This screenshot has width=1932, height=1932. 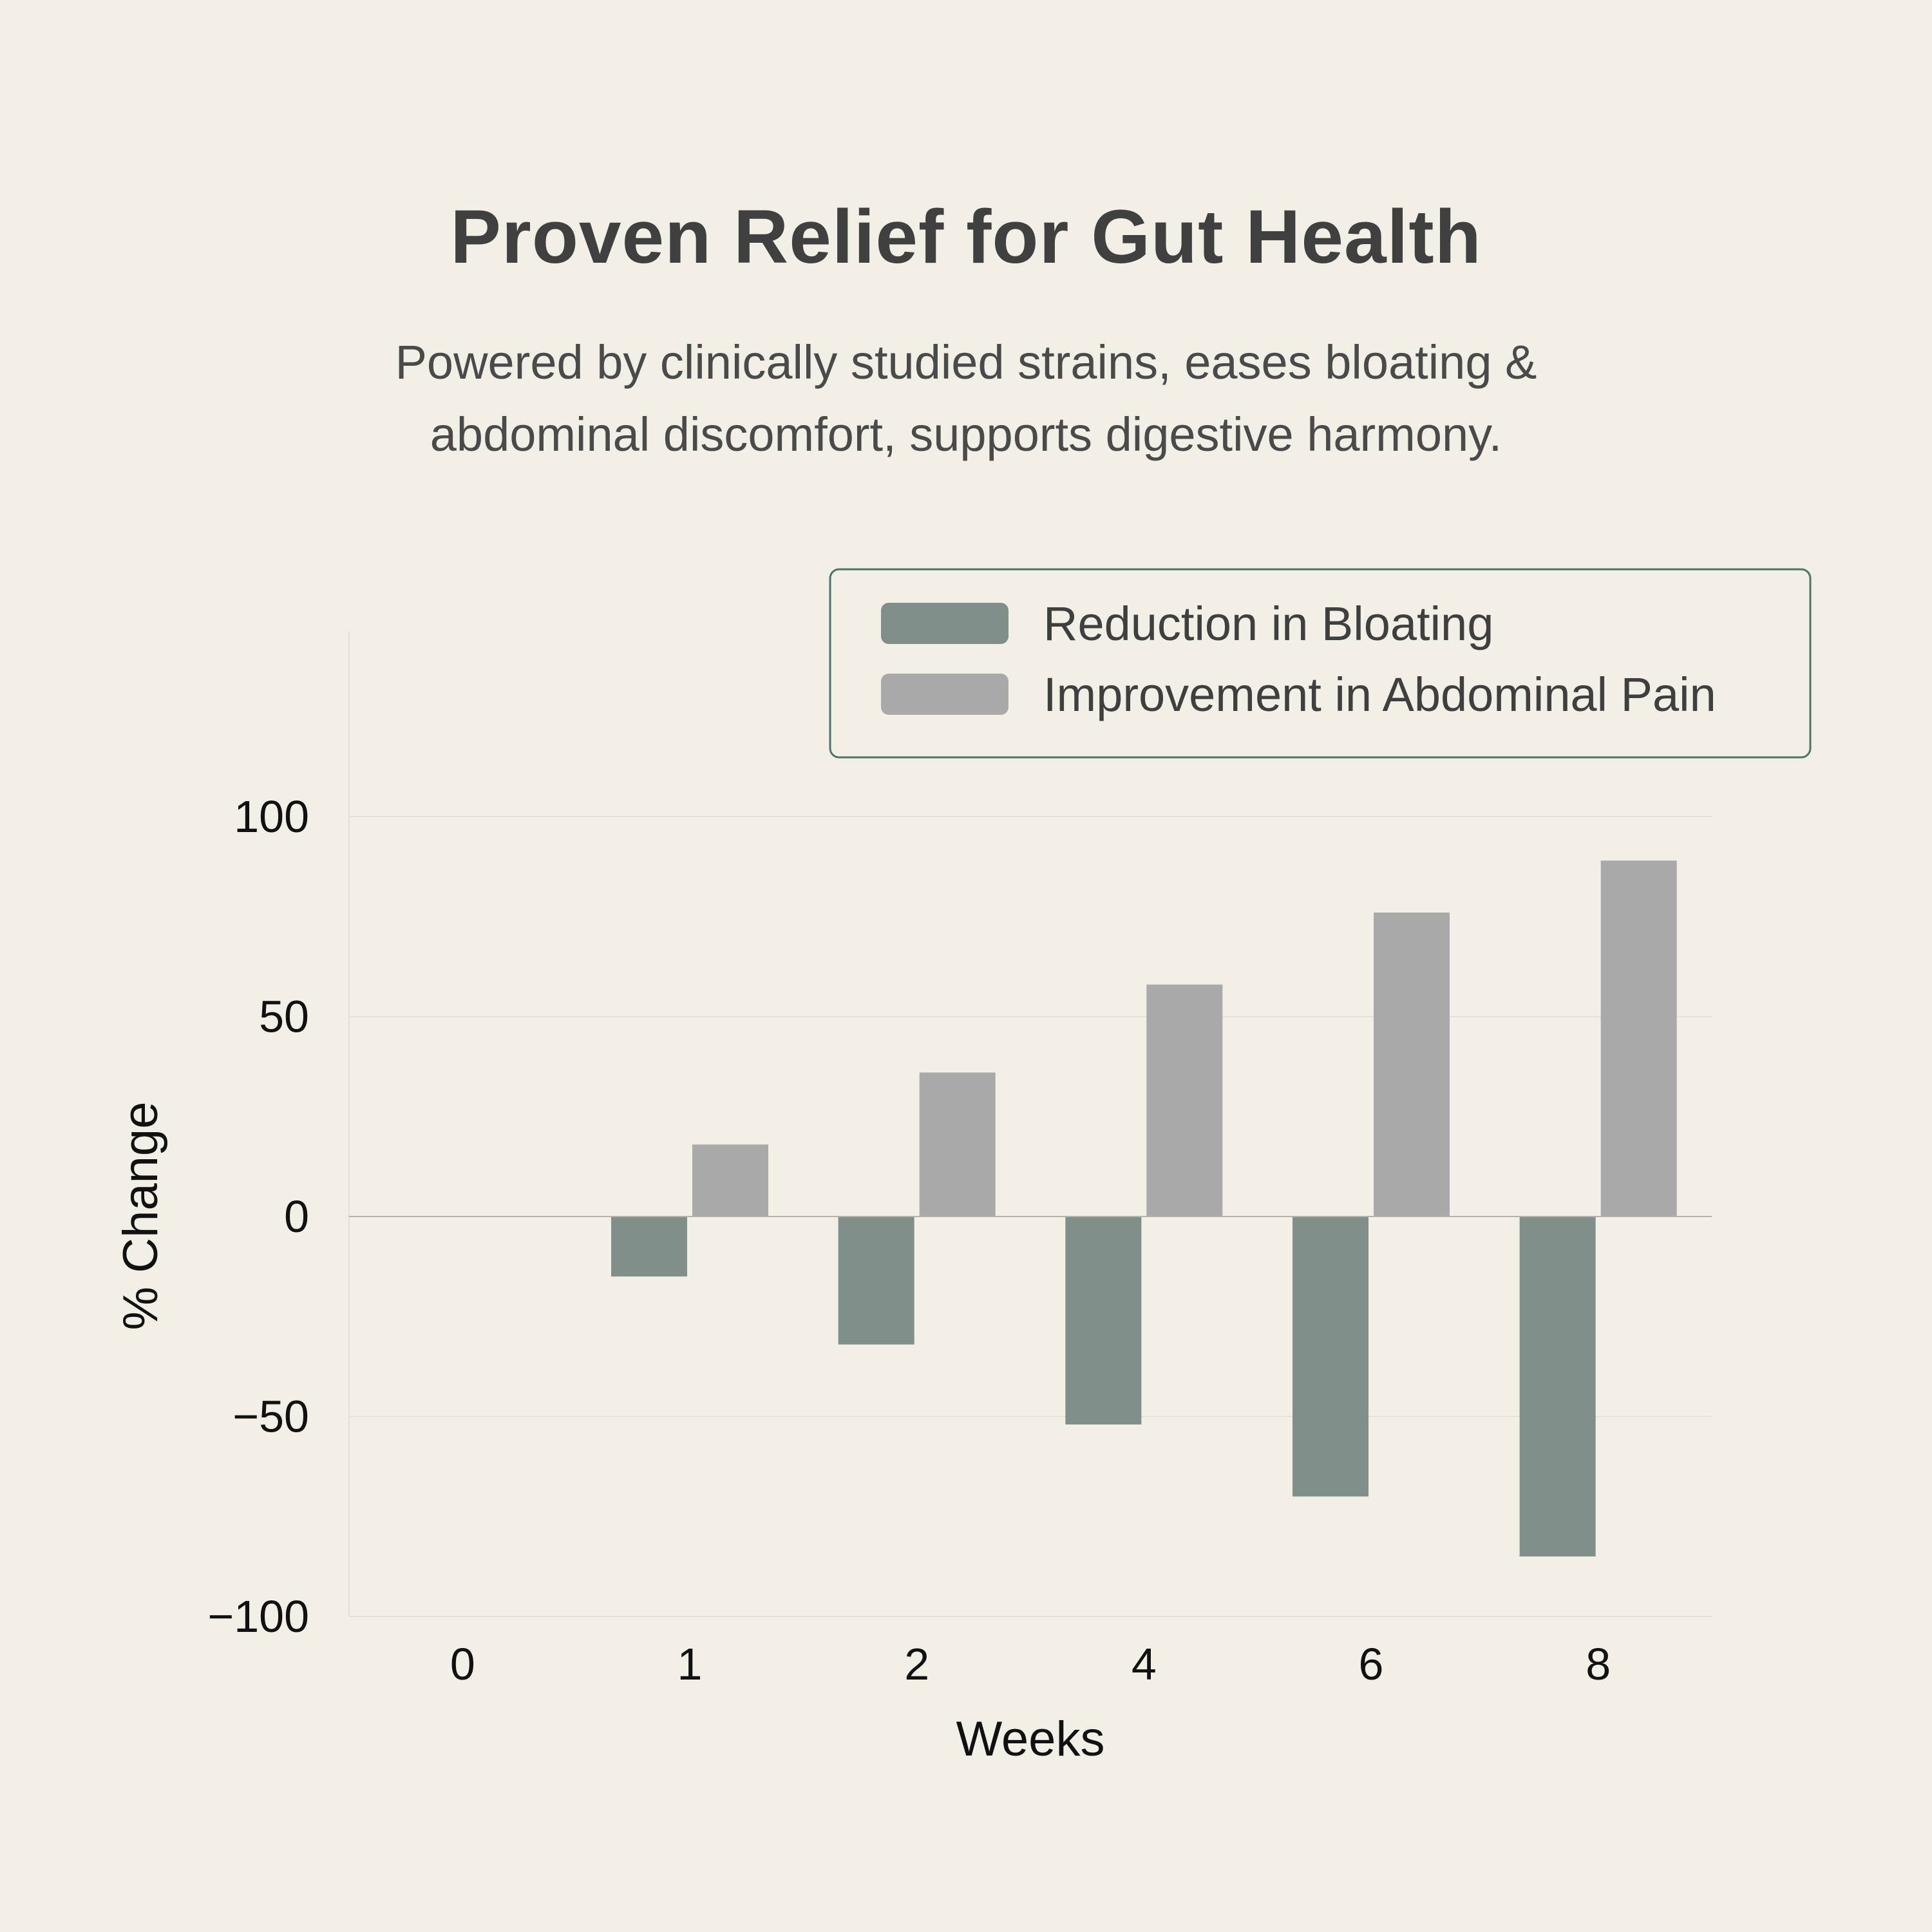 I want to click on x-tick-label: 1, so click(x=690, y=1664).